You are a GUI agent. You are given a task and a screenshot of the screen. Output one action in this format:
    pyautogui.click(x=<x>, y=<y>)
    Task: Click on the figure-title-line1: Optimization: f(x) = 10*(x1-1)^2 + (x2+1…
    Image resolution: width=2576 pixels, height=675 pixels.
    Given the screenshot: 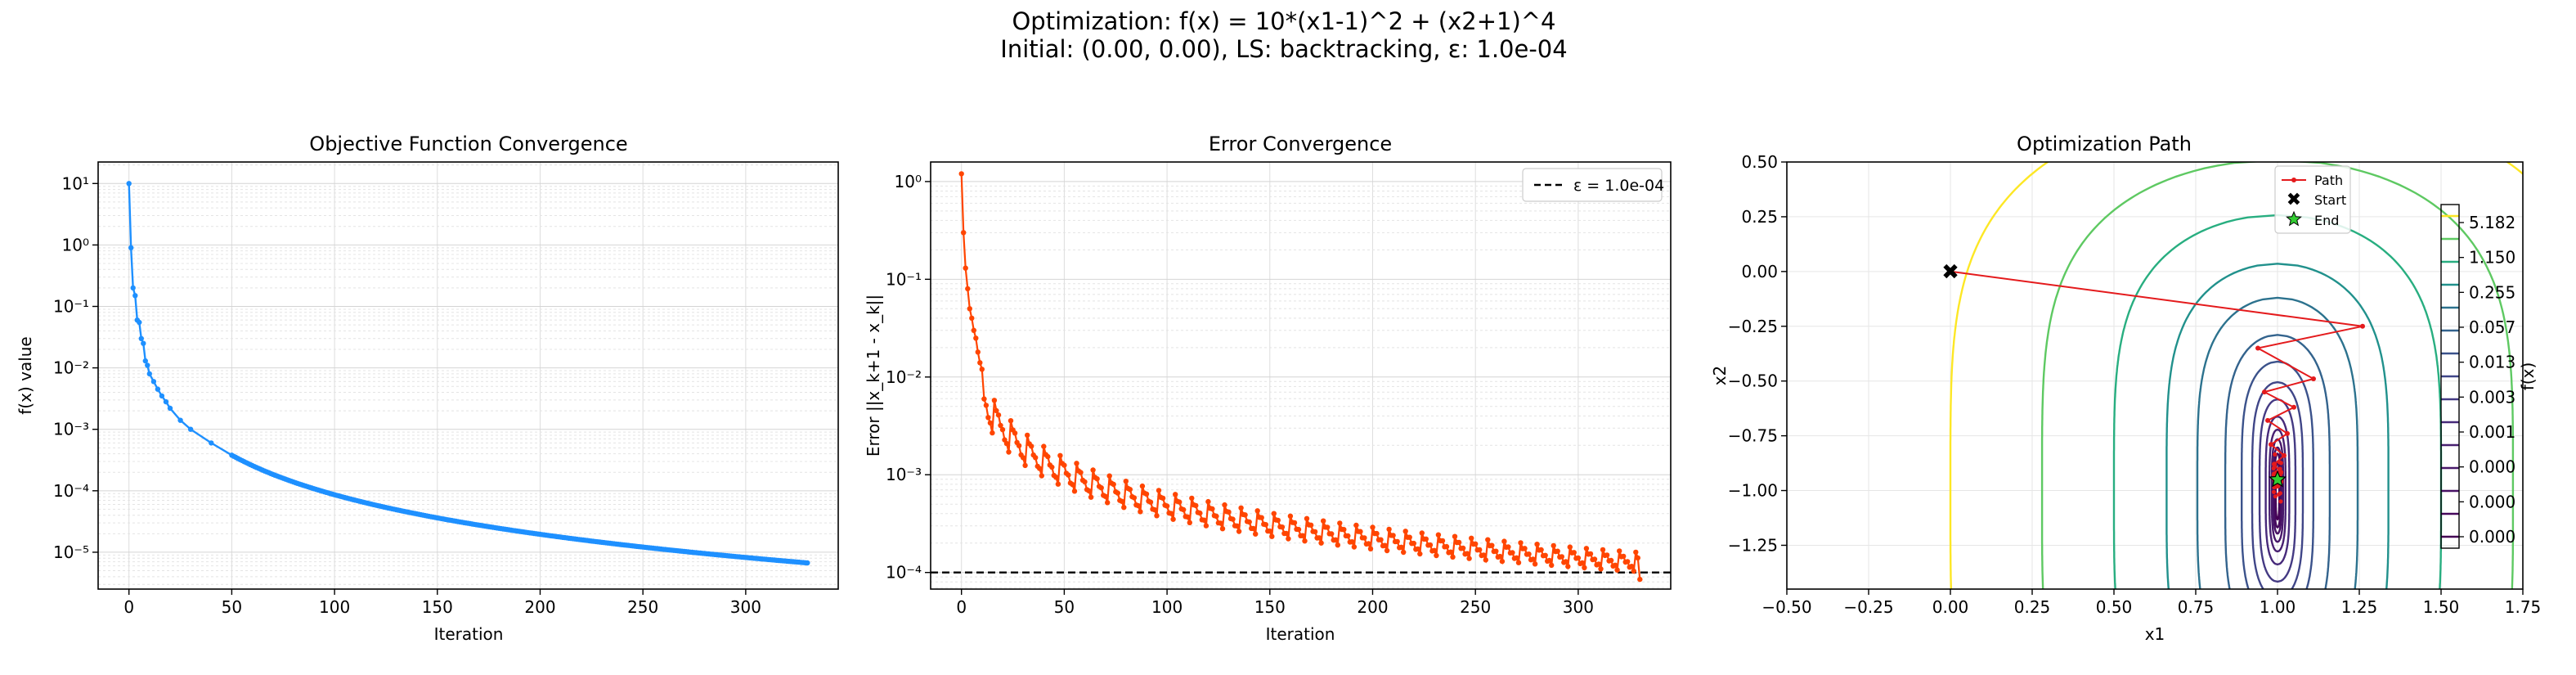 What is the action you would take?
    pyautogui.click(x=1284, y=21)
    